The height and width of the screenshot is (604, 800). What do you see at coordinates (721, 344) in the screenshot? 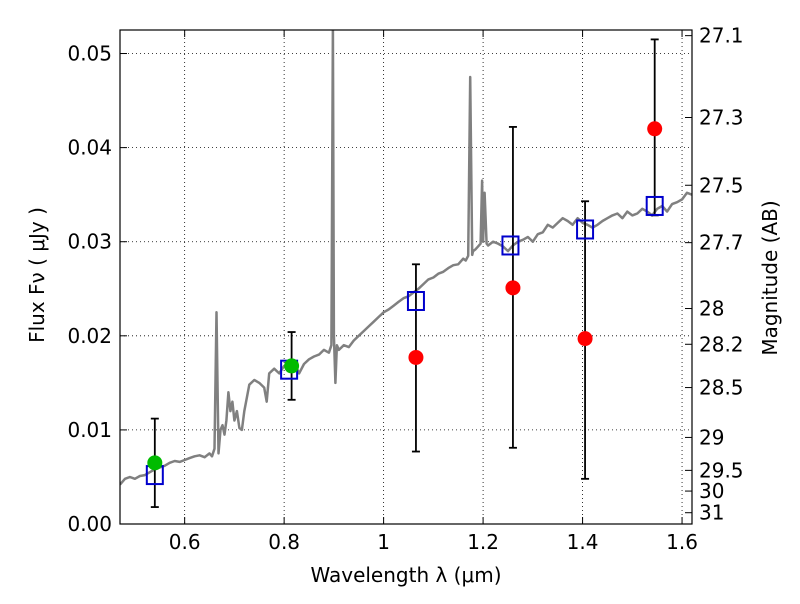
I see `y2-tick-label: 28.2` at bounding box center [721, 344].